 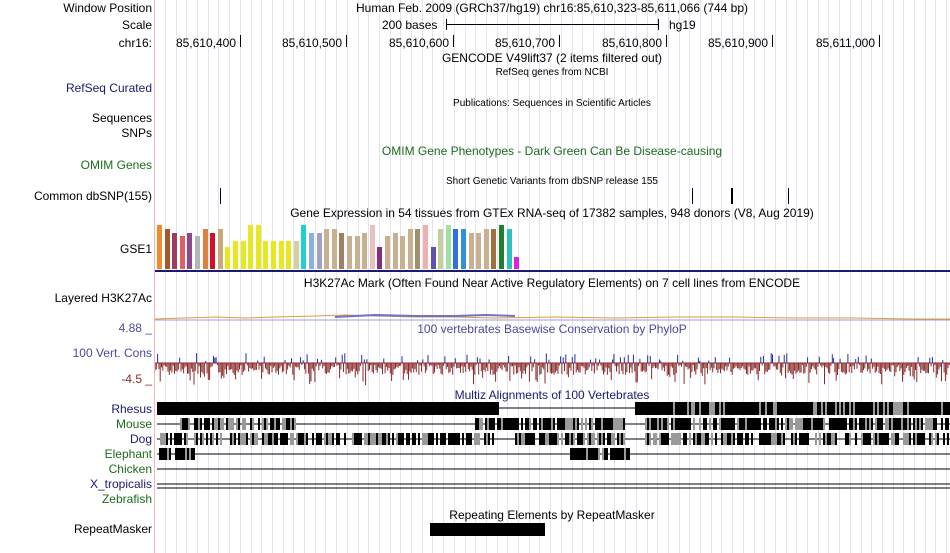 What do you see at coordinates (120, 484) in the screenshot?
I see `multiz-species-xtropicalis: X_tropicalis` at bounding box center [120, 484].